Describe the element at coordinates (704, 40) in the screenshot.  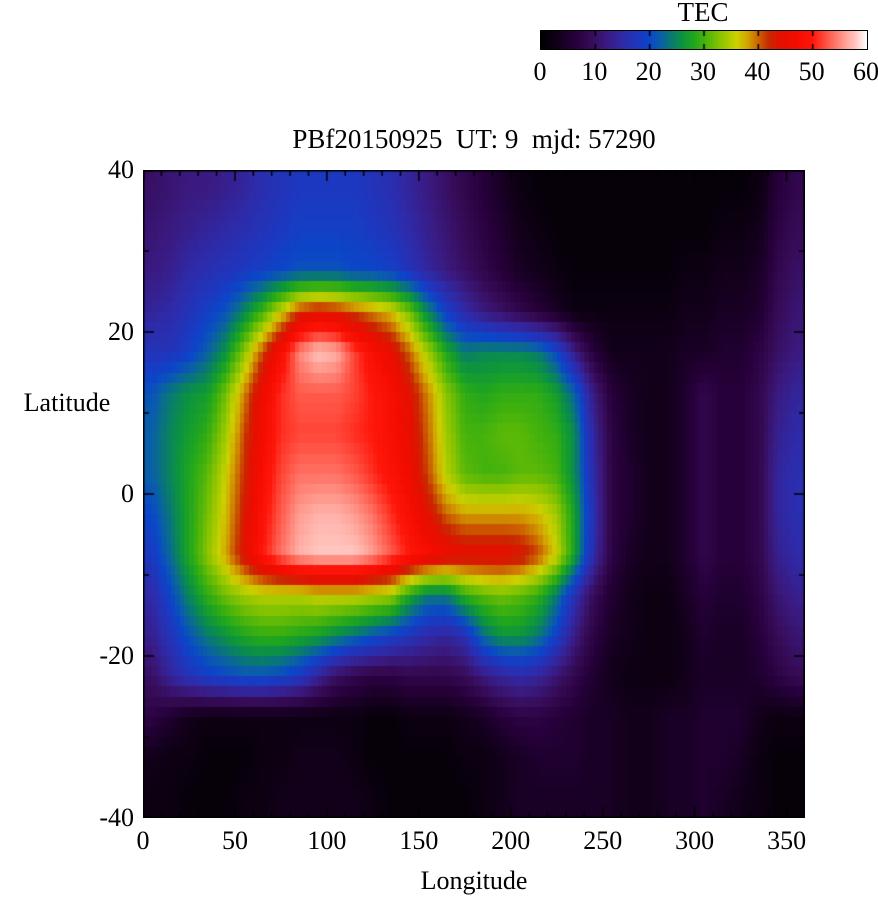
I see `colorbar-gradient-canvas` at that location.